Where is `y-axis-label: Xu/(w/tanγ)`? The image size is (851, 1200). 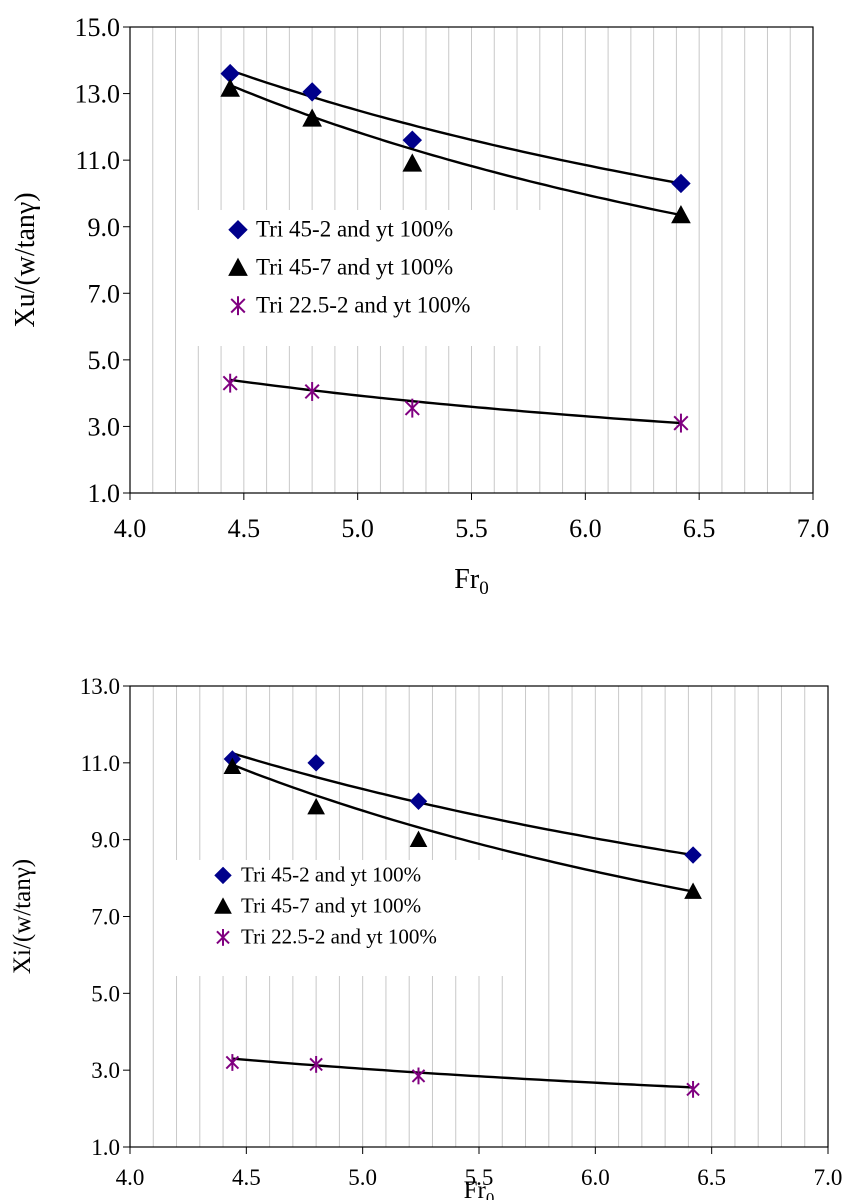
y-axis-label: Xu/(w/tanγ) is located at coordinates (25, 259).